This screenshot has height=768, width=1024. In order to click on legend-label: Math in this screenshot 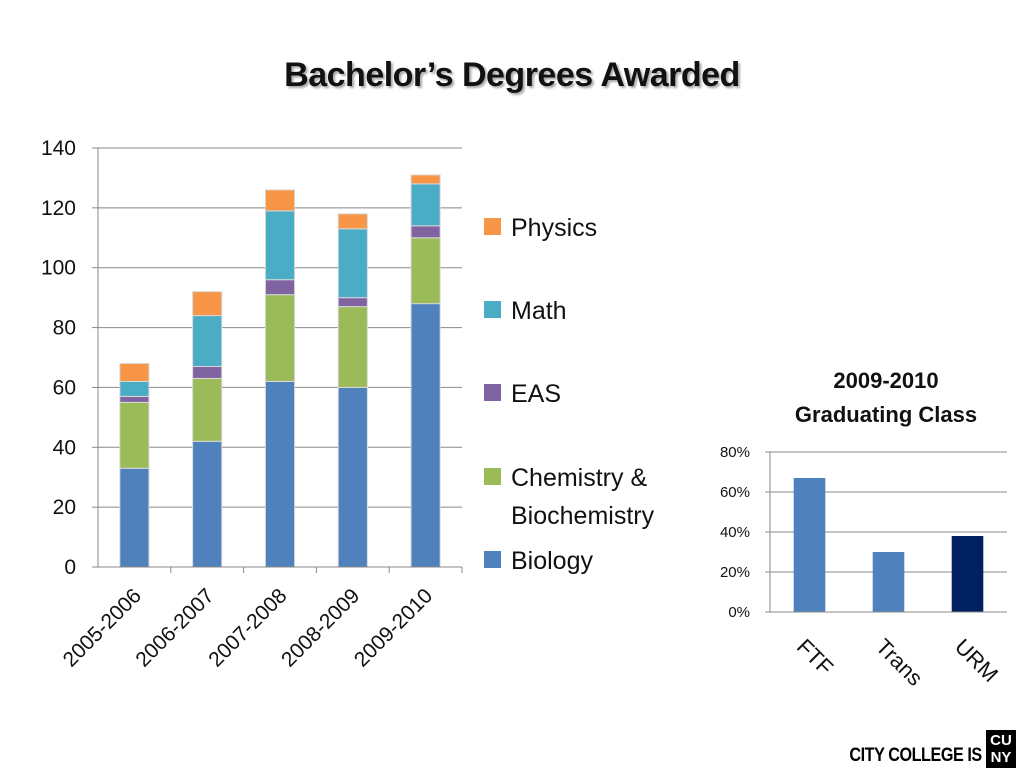, I will do `click(539, 311)`.